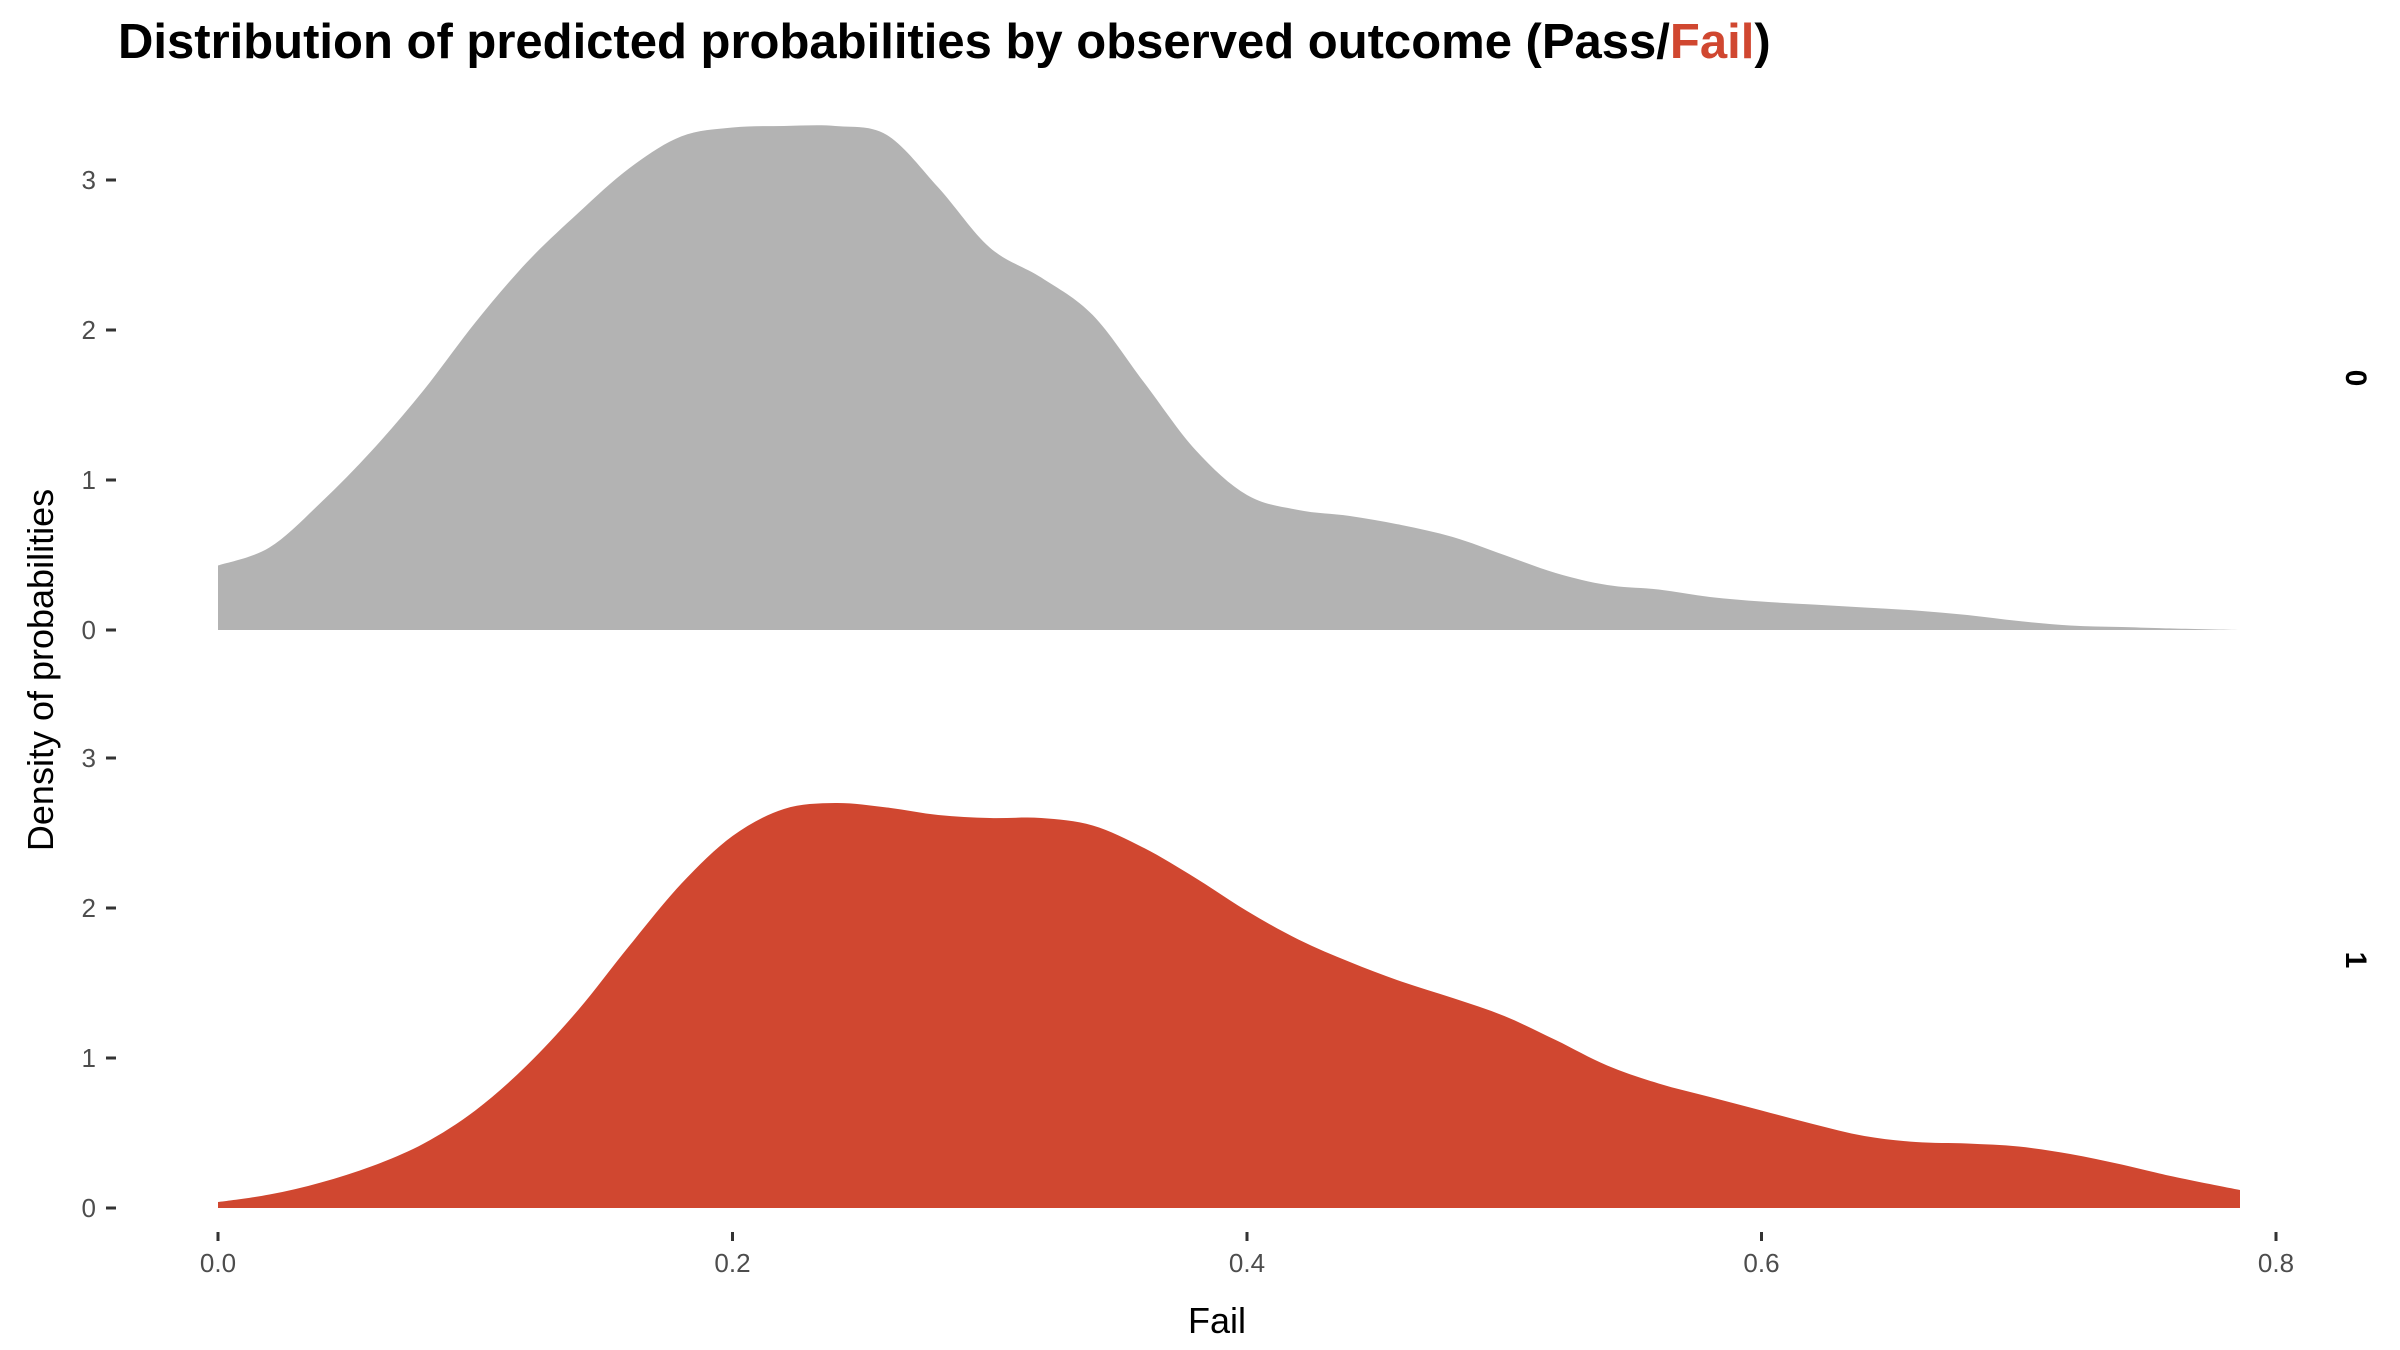 The width and height of the screenshot is (2400, 1350). Describe the element at coordinates (2355, 960) in the screenshot. I see `strip-label-1: 1` at that location.